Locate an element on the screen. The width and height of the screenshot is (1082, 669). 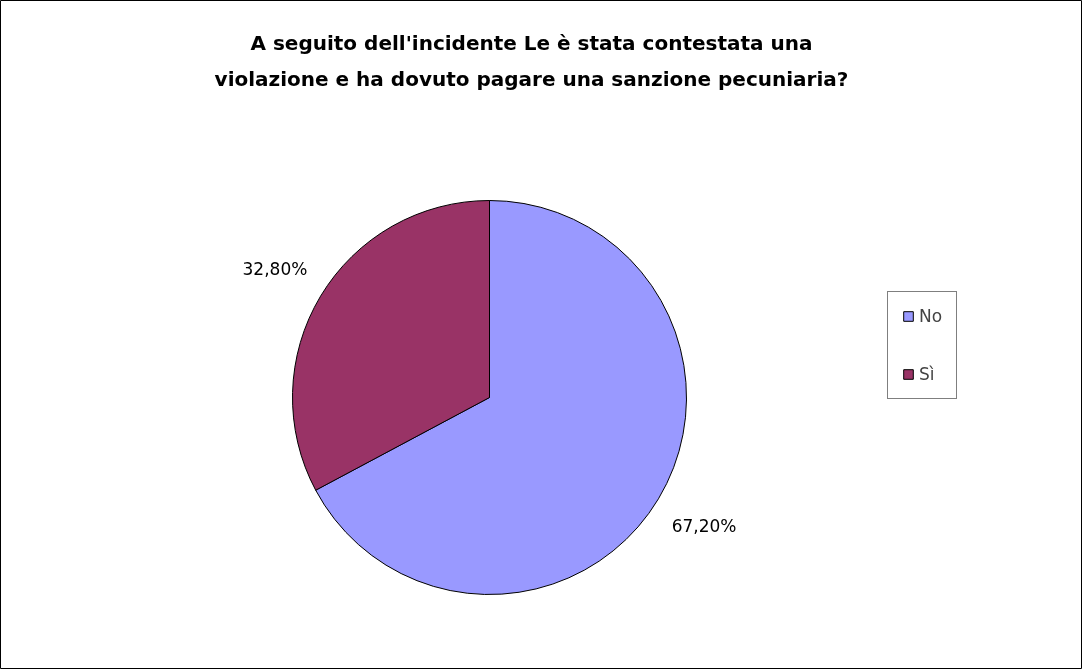
legend-label: Sì is located at coordinates (927, 374).